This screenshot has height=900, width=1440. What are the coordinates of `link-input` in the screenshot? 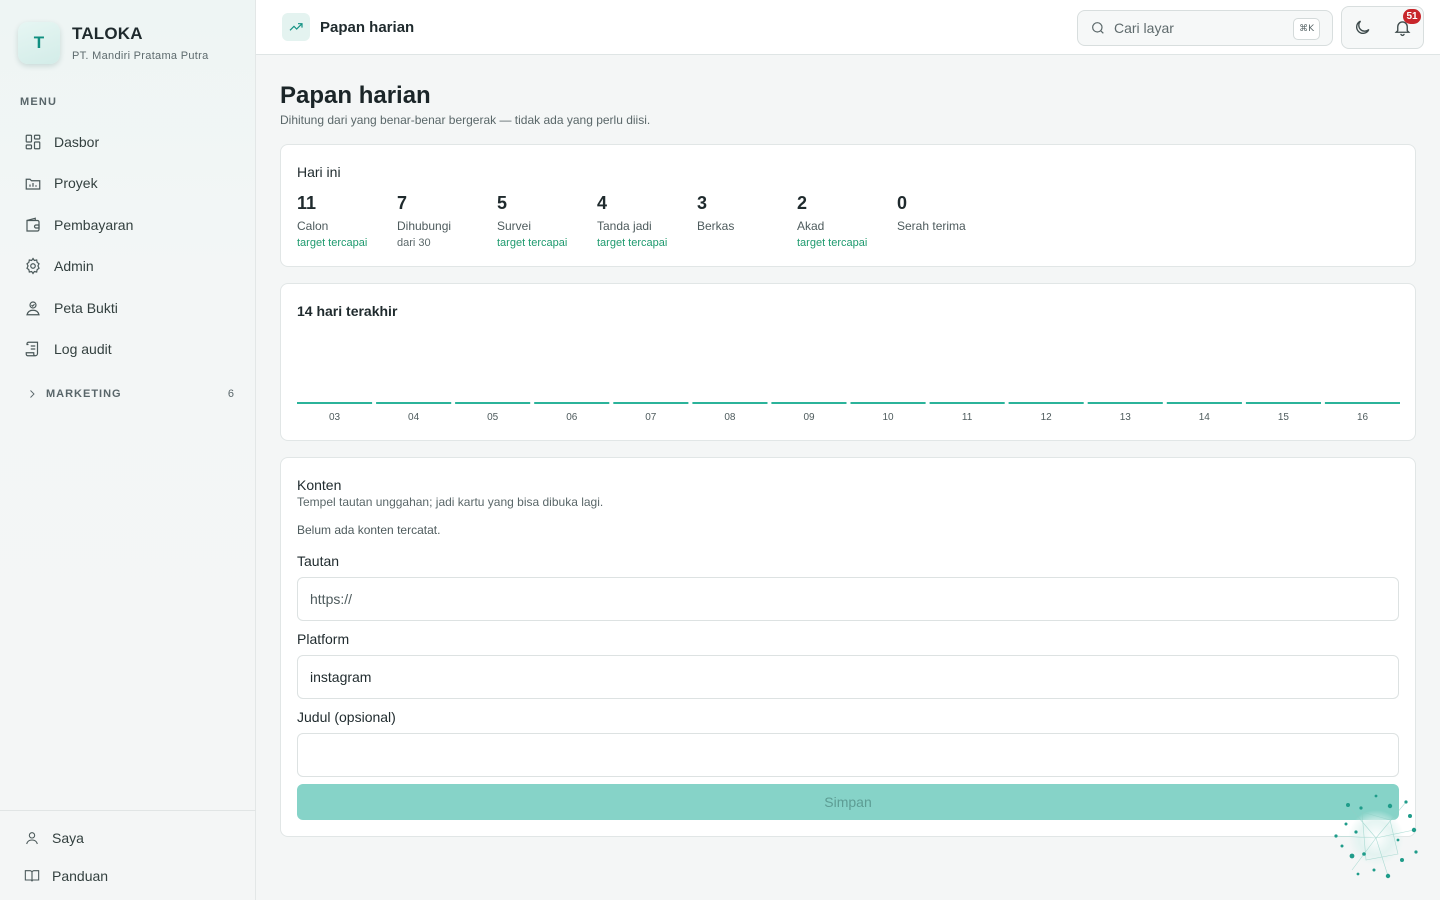 It's located at (848, 599).